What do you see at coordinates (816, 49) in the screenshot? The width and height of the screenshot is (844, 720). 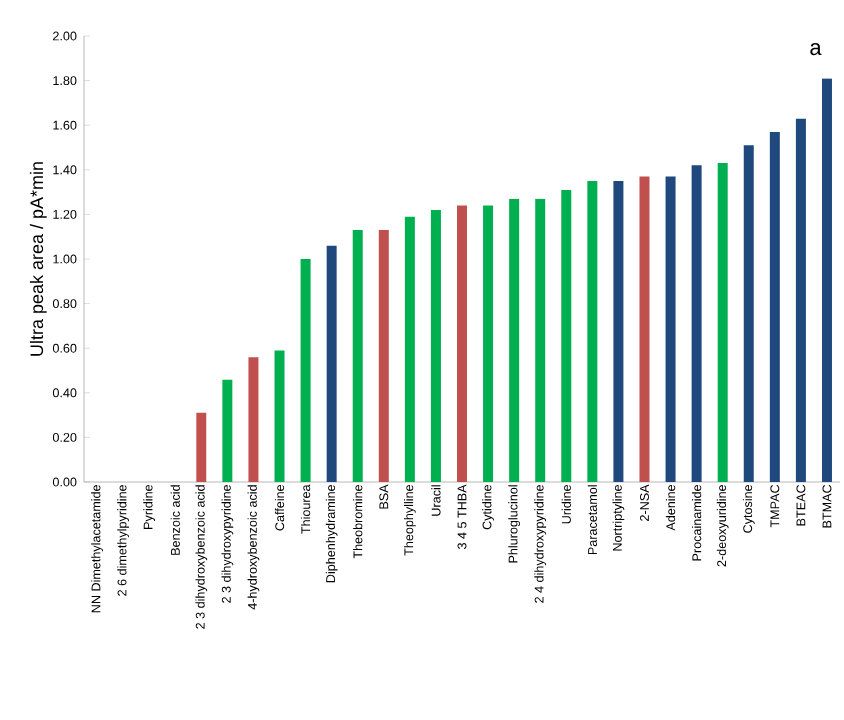 I see `annotation: a` at bounding box center [816, 49].